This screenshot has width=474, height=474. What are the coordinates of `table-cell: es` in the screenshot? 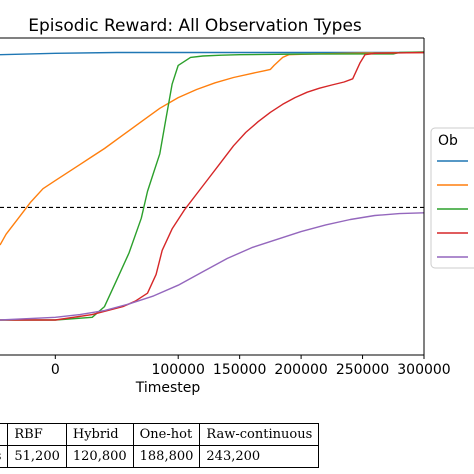 It's located at (4, 456).